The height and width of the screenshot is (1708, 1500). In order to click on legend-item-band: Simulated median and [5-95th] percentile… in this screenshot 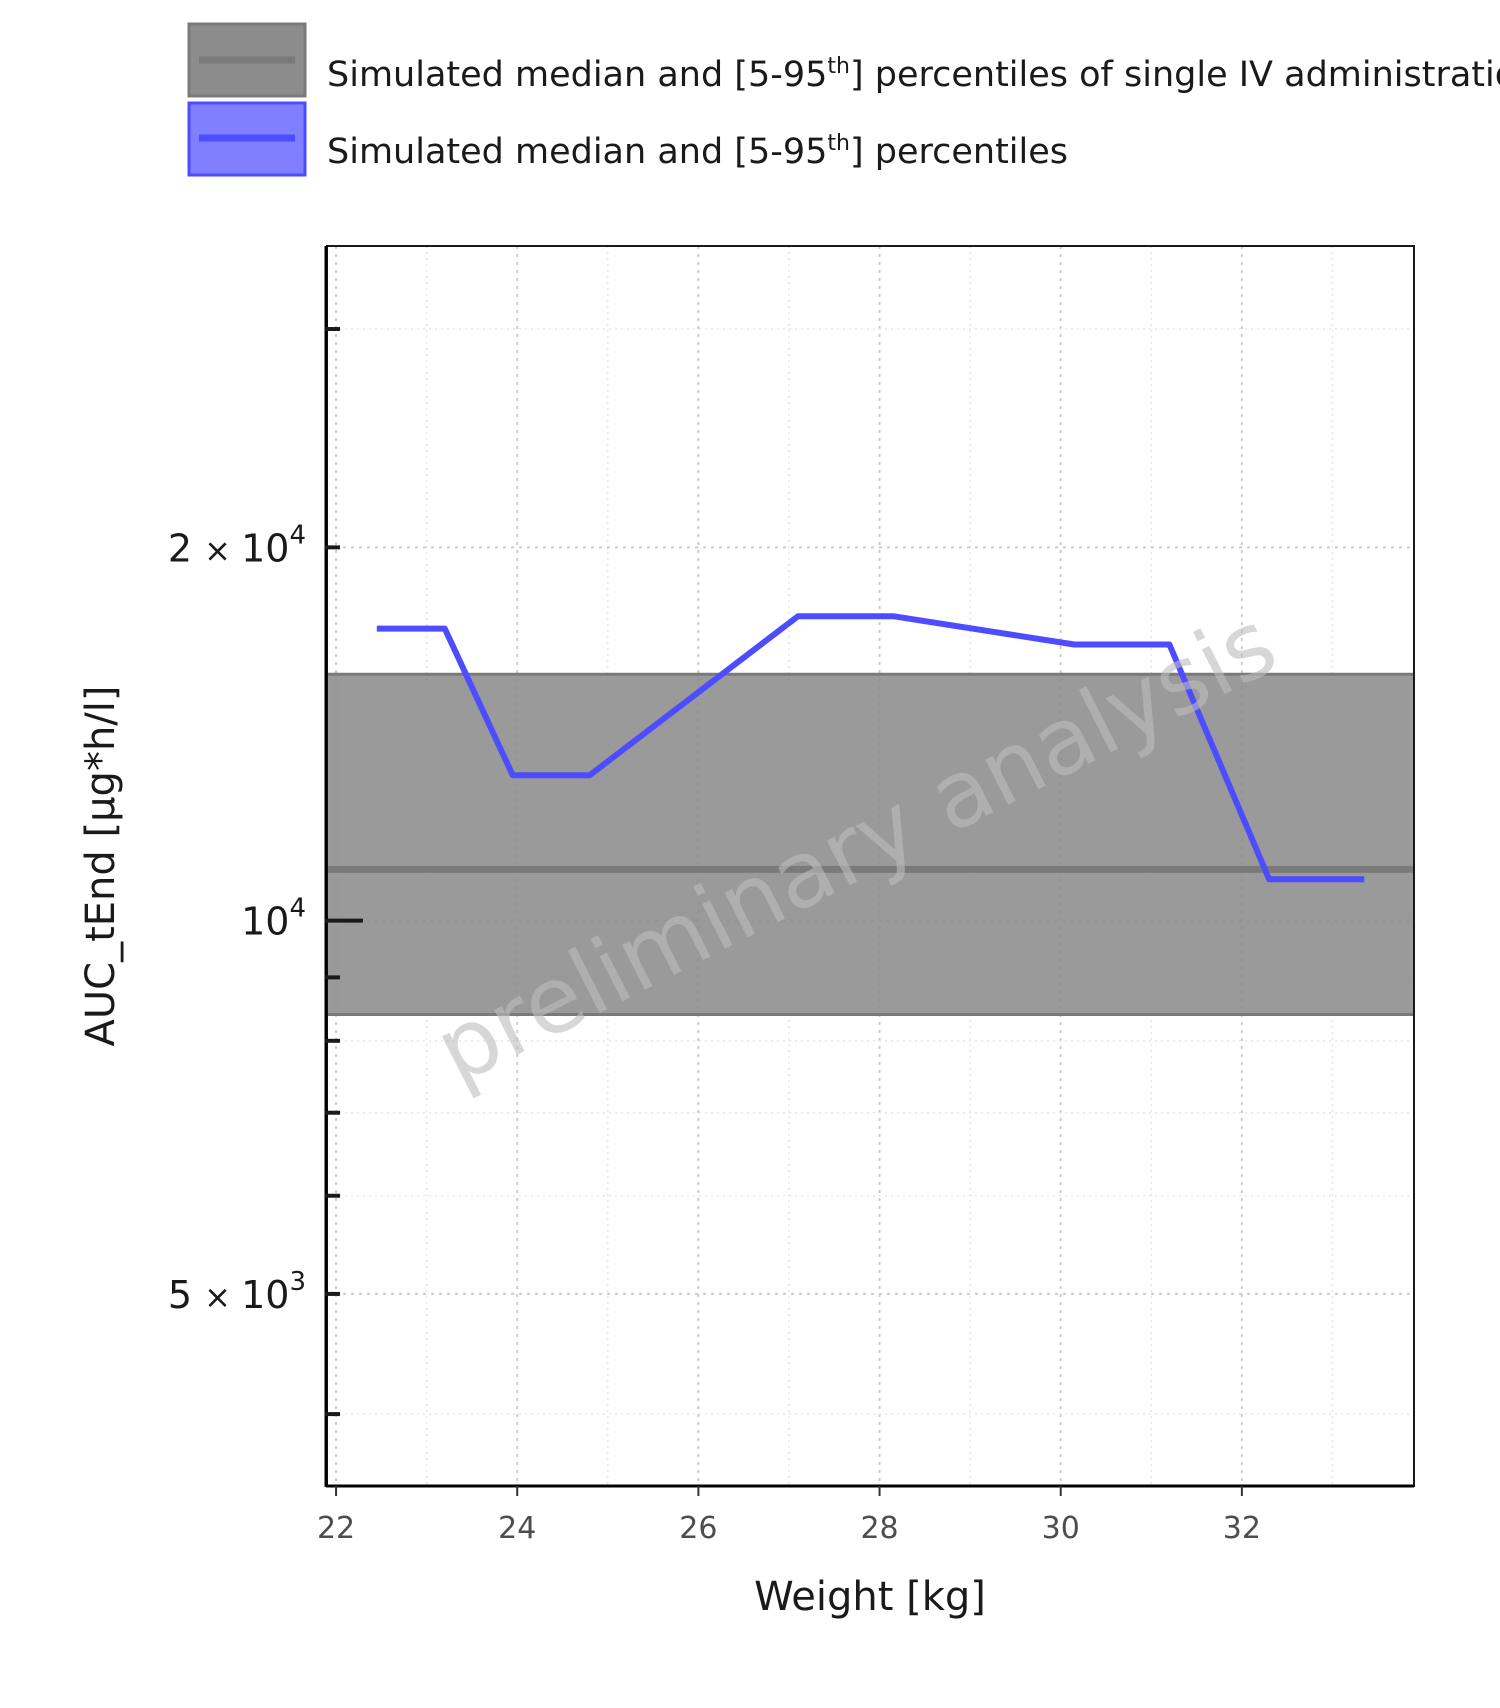, I will do `click(843, 60)`.